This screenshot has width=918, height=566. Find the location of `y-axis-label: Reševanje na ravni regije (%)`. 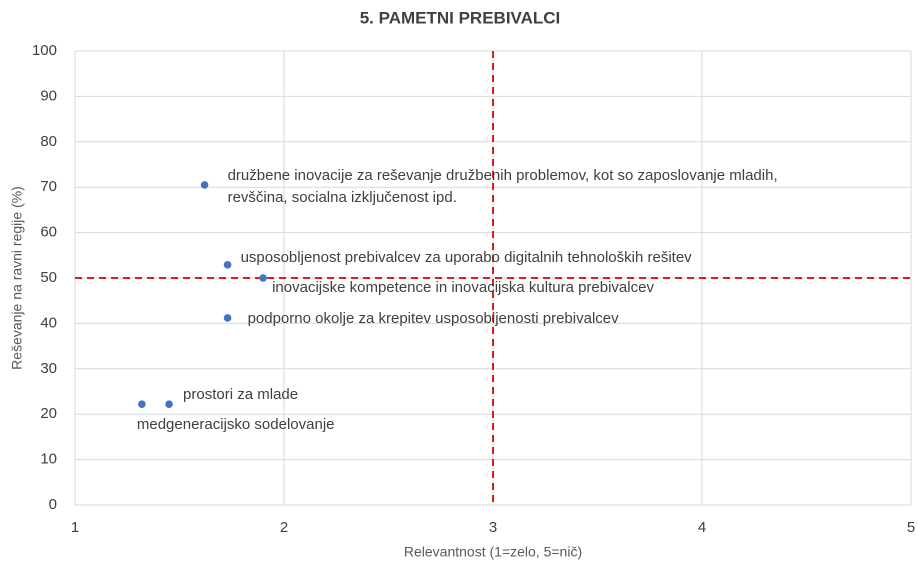

y-axis-label: Reševanje na ravni regije (%) is located at coordinates (17, 278).